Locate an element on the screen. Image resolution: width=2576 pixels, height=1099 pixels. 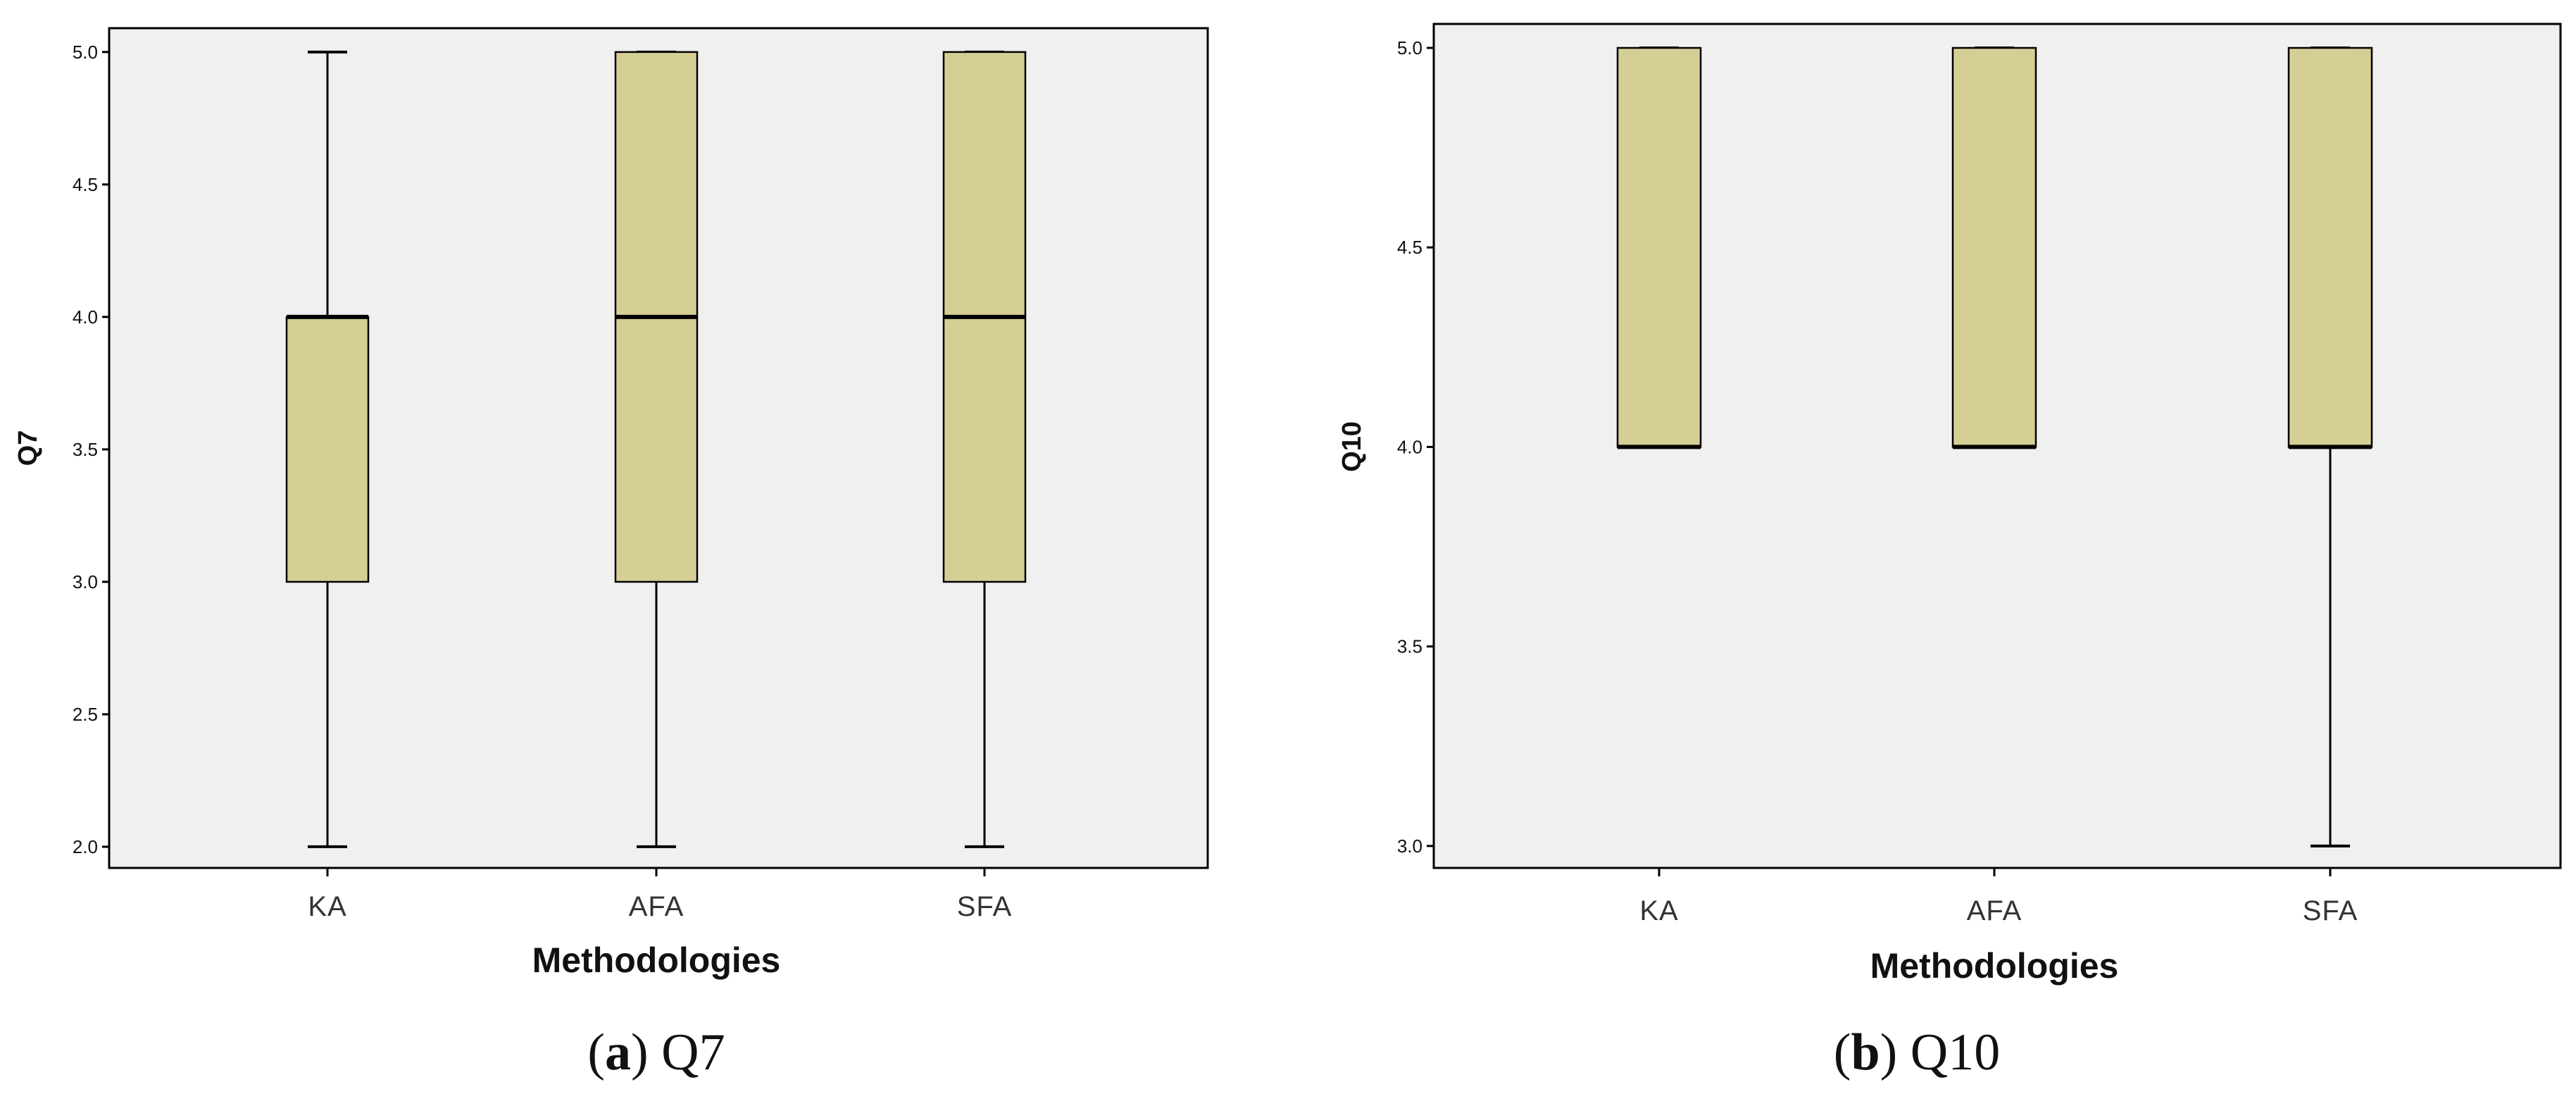
caption-text-b: Q10 is located at coordinates (1955, 1052).